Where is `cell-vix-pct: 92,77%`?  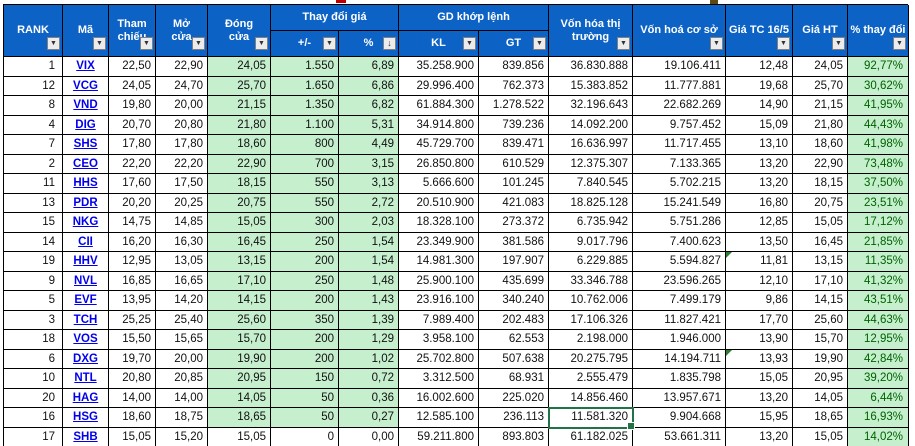
cell-vix-pct: 92,77% is located at coordinates (878, 67).